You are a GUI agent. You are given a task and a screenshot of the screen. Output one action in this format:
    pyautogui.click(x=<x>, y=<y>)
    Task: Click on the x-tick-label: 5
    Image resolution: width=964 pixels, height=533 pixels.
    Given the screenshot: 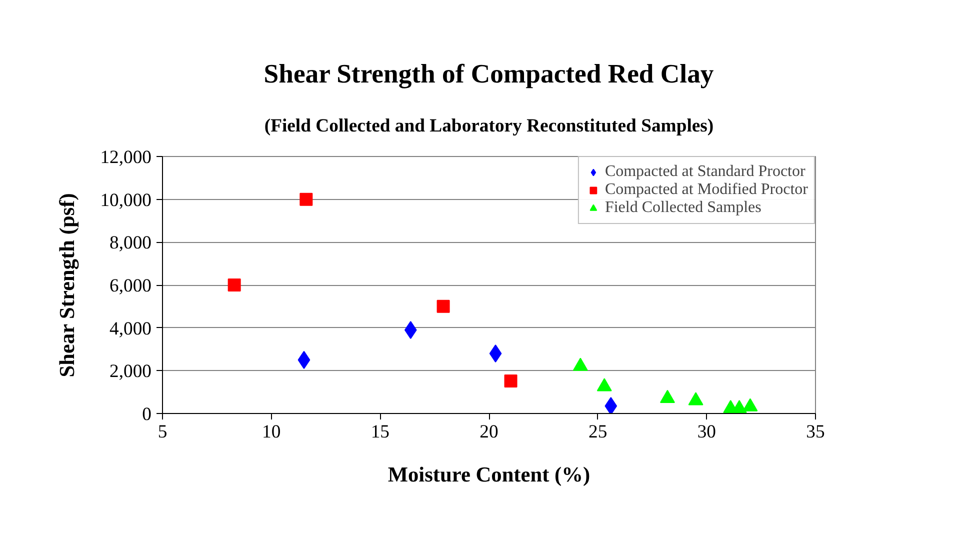 What is the action you would take?
    pyautogui.click(x=163, y=432)
    